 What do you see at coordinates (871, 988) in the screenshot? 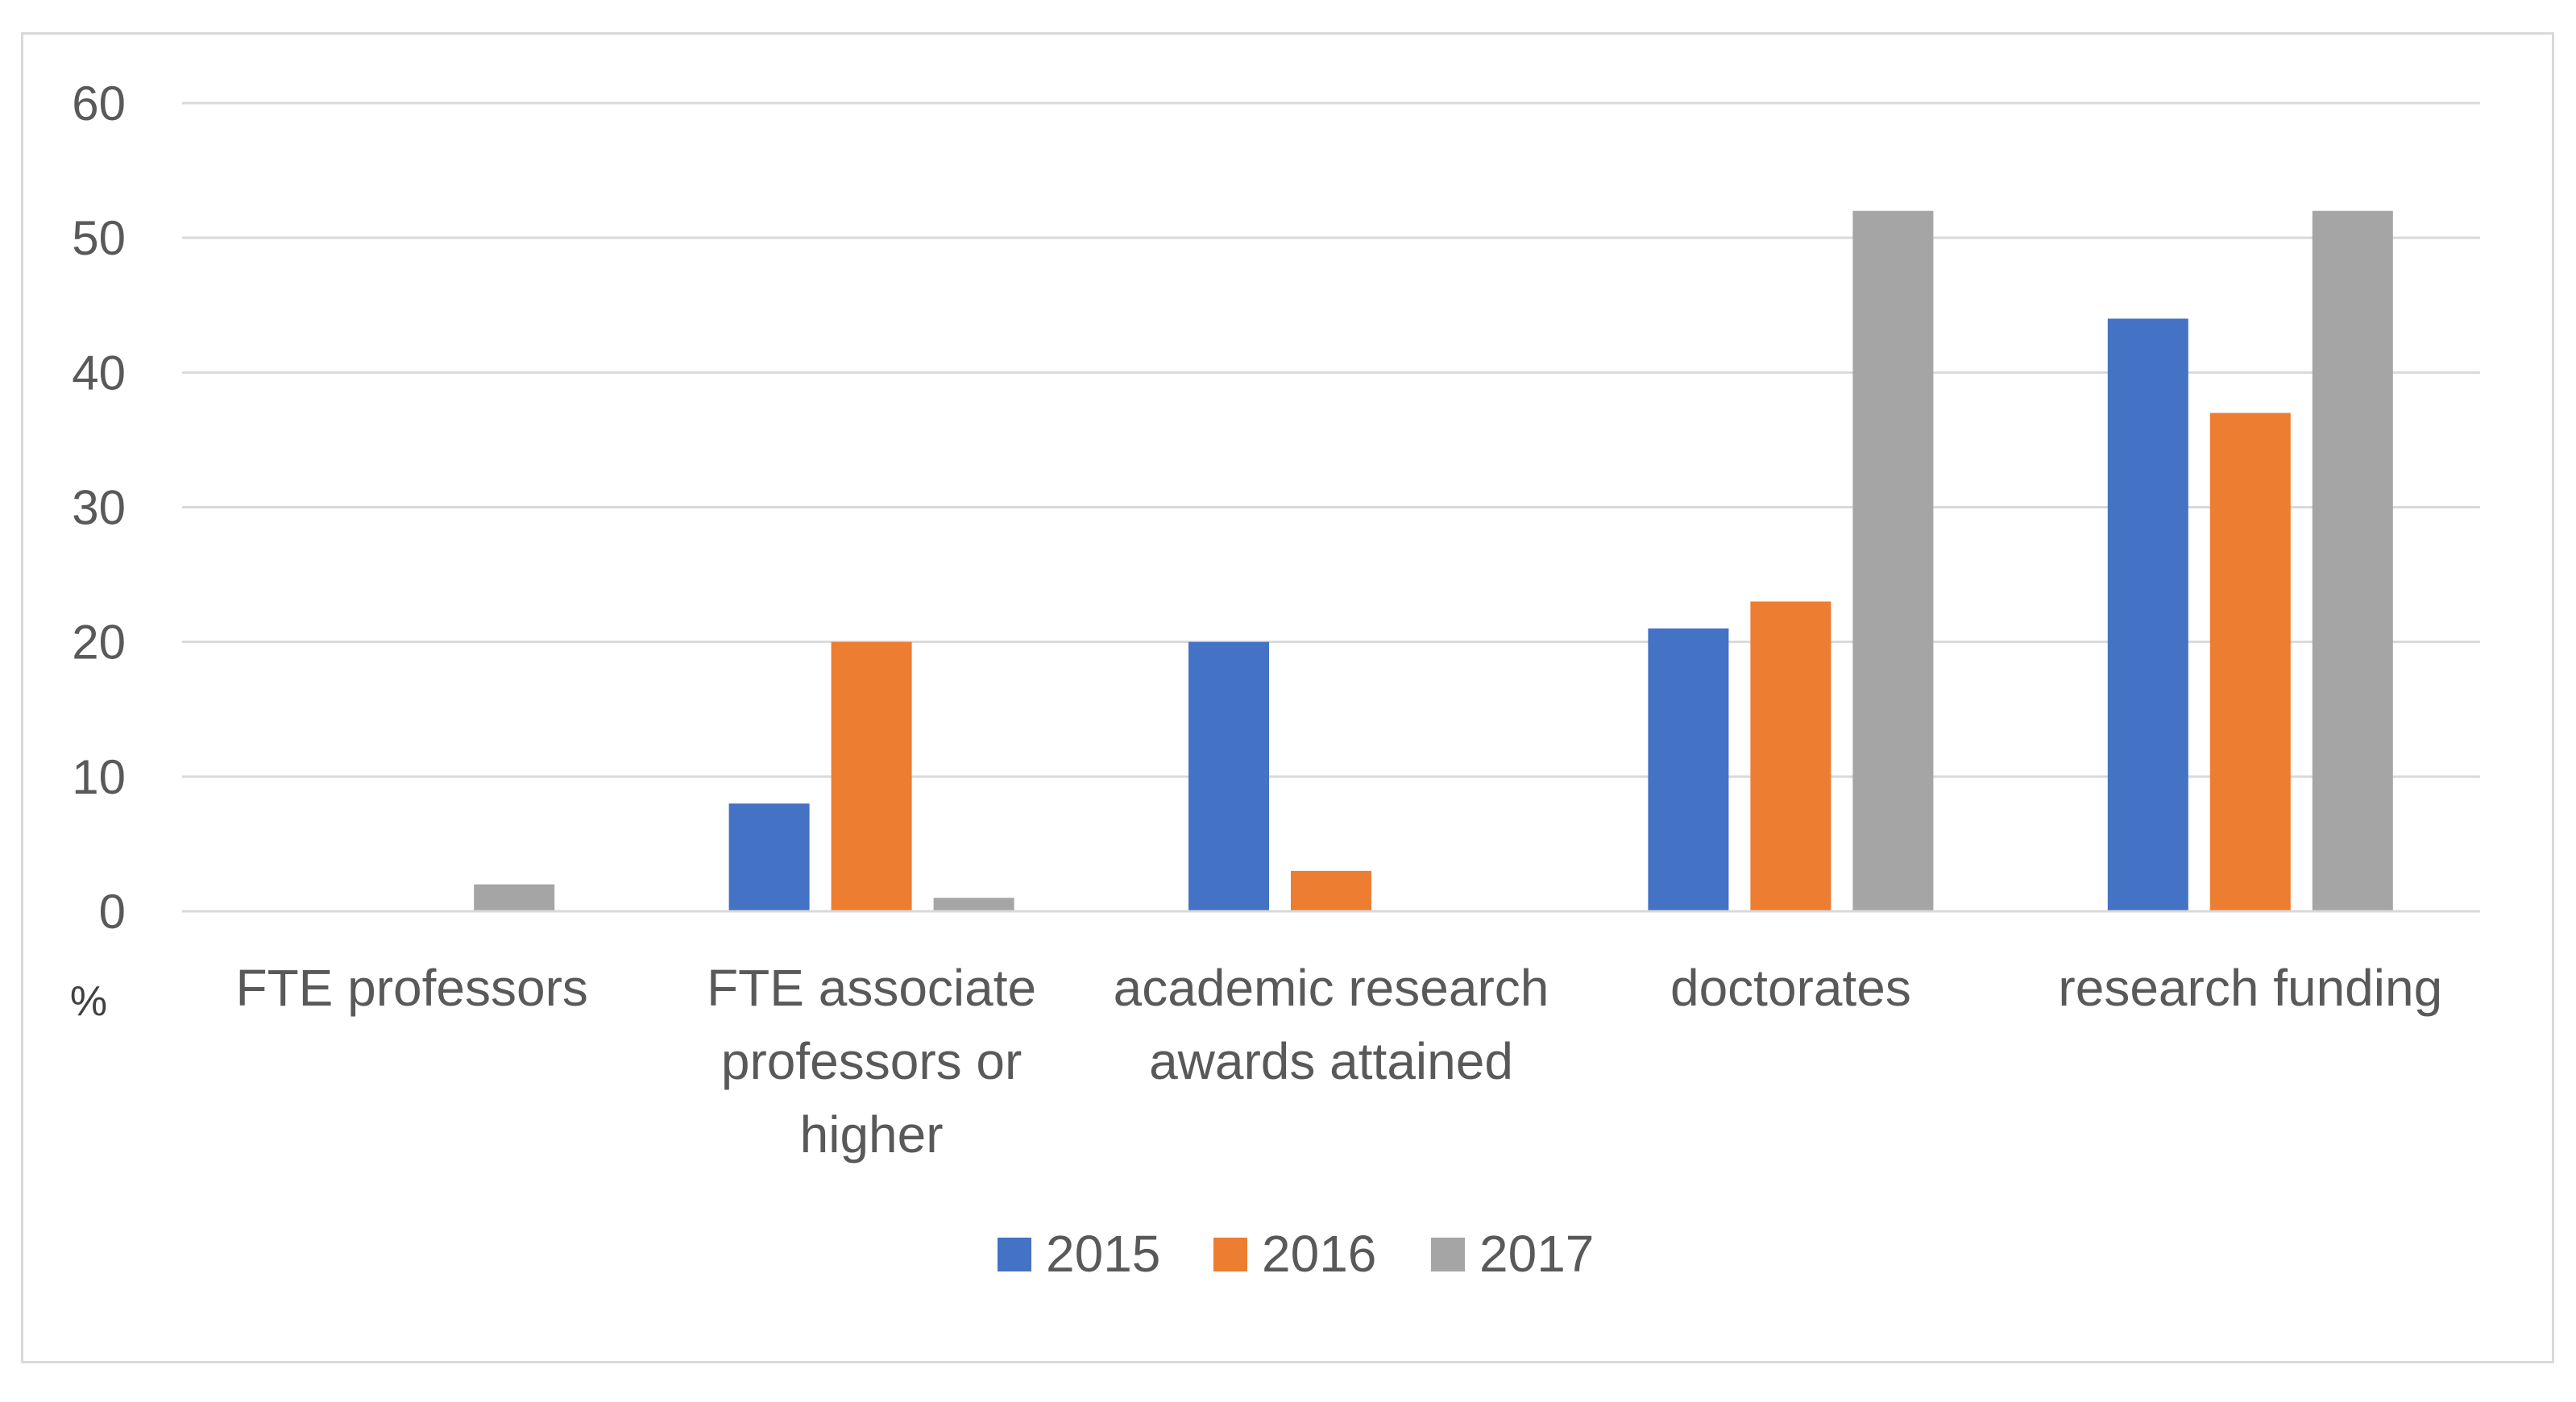
I see `category-label-line: FTE associate` at bounding box center [871, 988].